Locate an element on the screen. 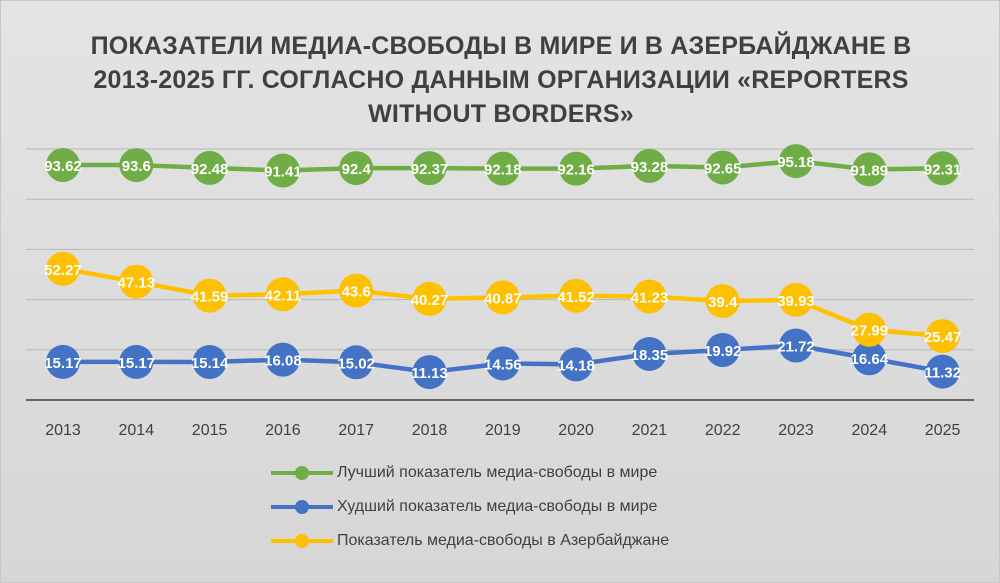 This screenshot has width=1000, height=583. data-label: 42.11 is located at coordinates (283, 295).